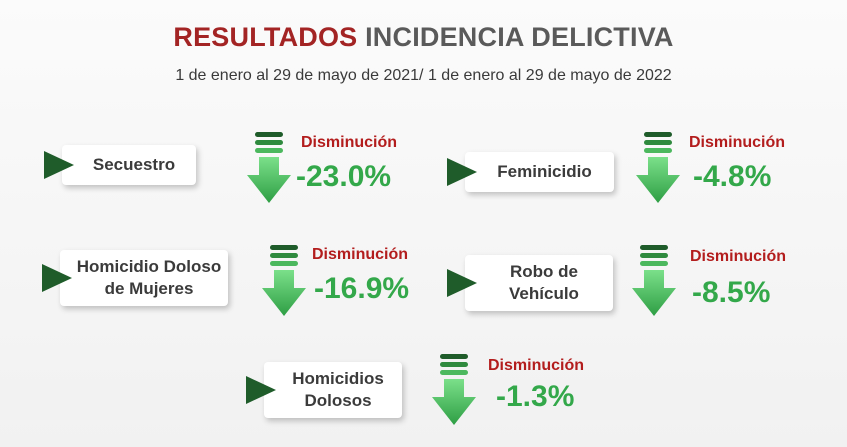  Describe the element at coordinates (731, 292) in the screenshot. I see `change-value: -8.5%` at that location.